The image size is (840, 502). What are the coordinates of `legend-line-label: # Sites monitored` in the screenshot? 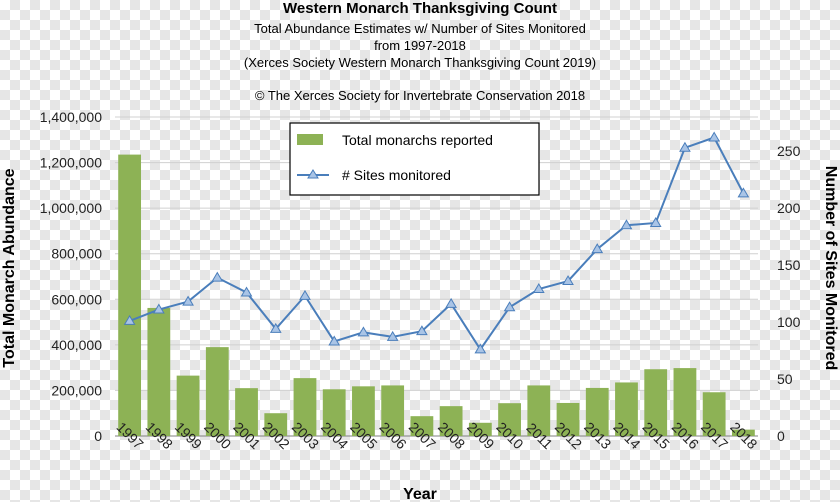 It's located at (396, 175).